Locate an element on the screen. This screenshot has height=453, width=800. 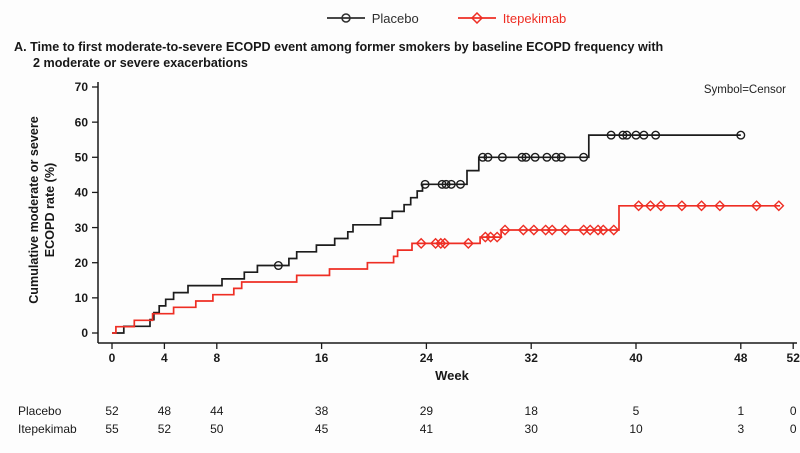
risk-count-placebo: 44 is located at coordinates (217, 411).